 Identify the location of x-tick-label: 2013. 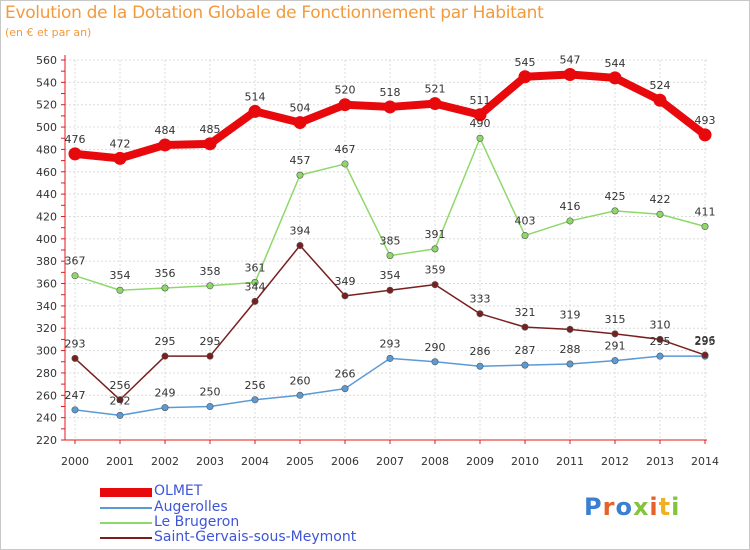
(660, 461).